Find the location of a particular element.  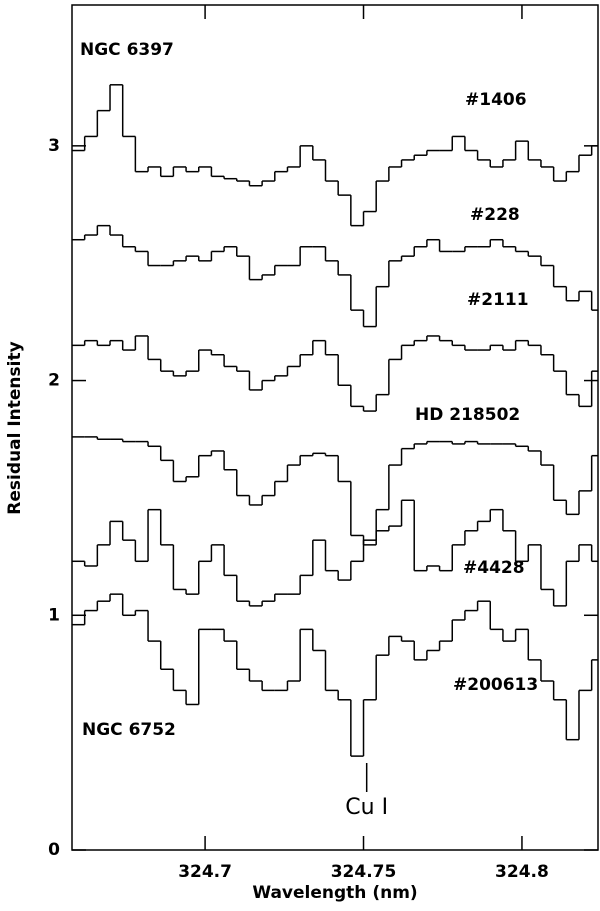

cluster-label: NGC 6752 is located at coordinates (129, 730).